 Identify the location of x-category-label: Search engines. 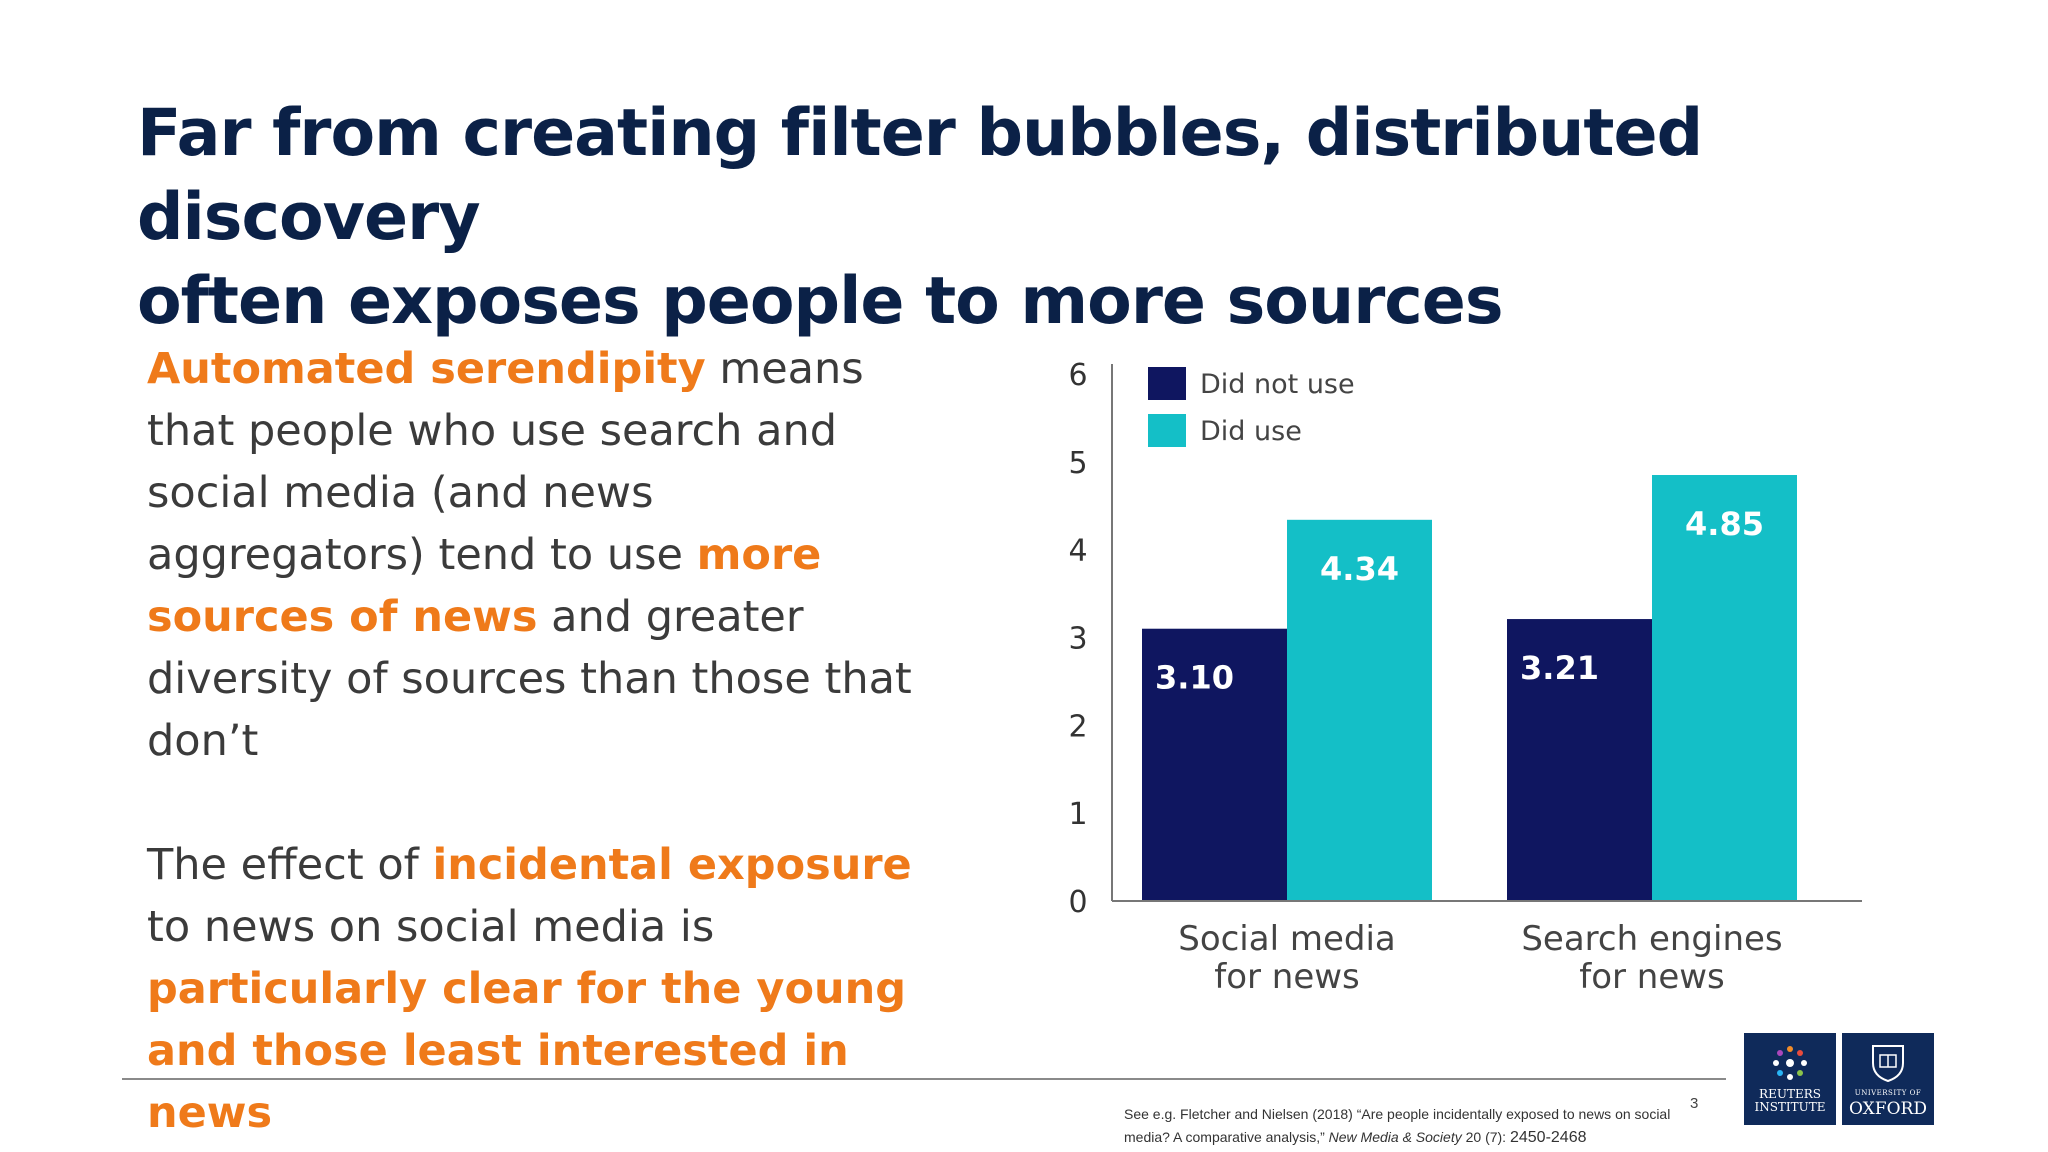
(1651, 939).